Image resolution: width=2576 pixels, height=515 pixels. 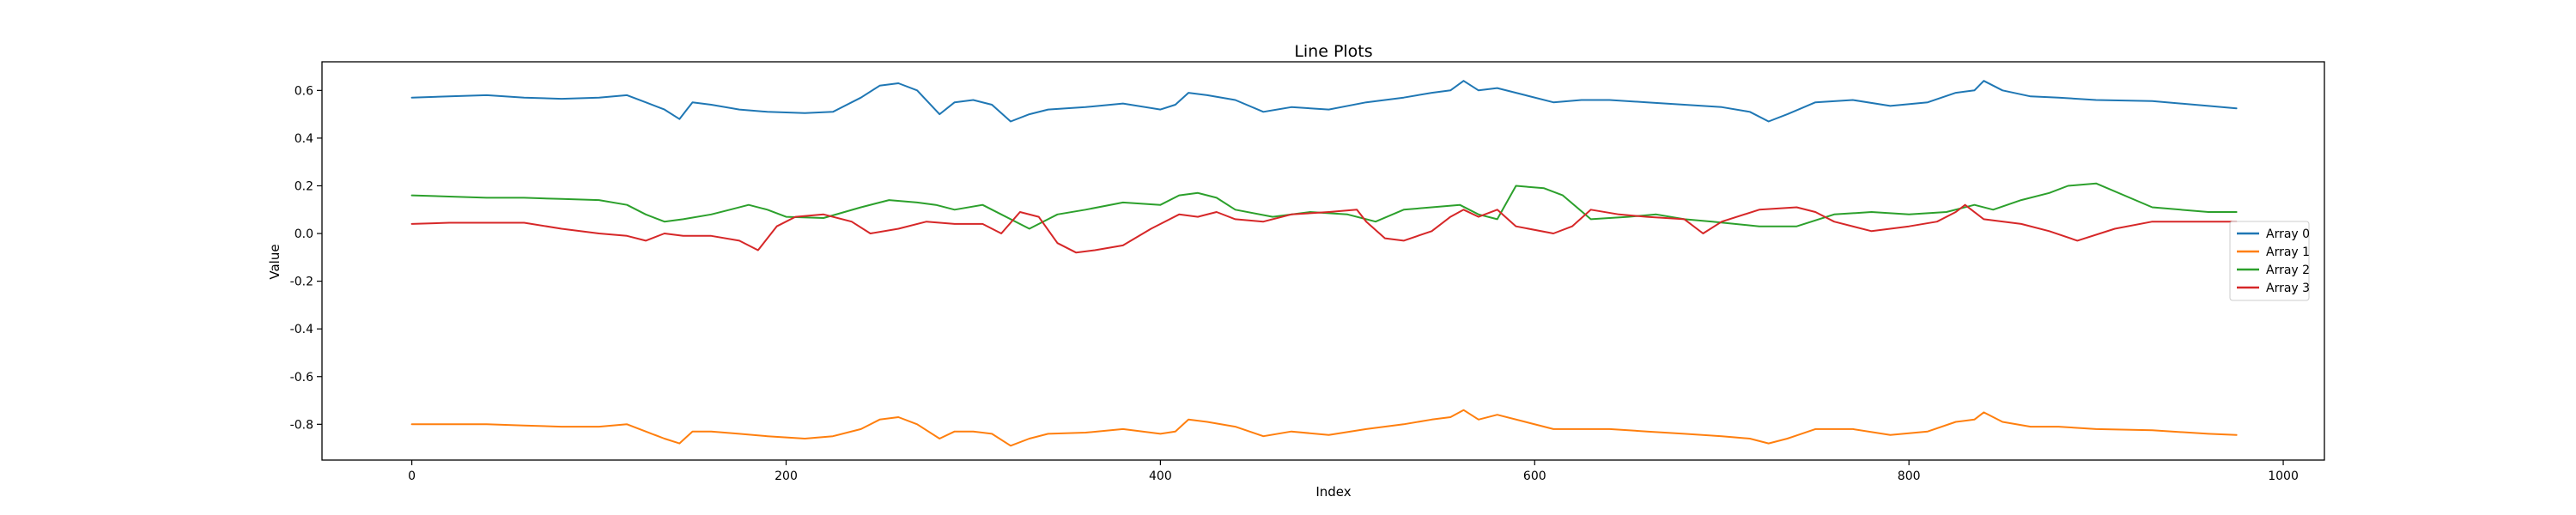 I want to click on chart-title: Line Plots, so click(x=1333, y=51).